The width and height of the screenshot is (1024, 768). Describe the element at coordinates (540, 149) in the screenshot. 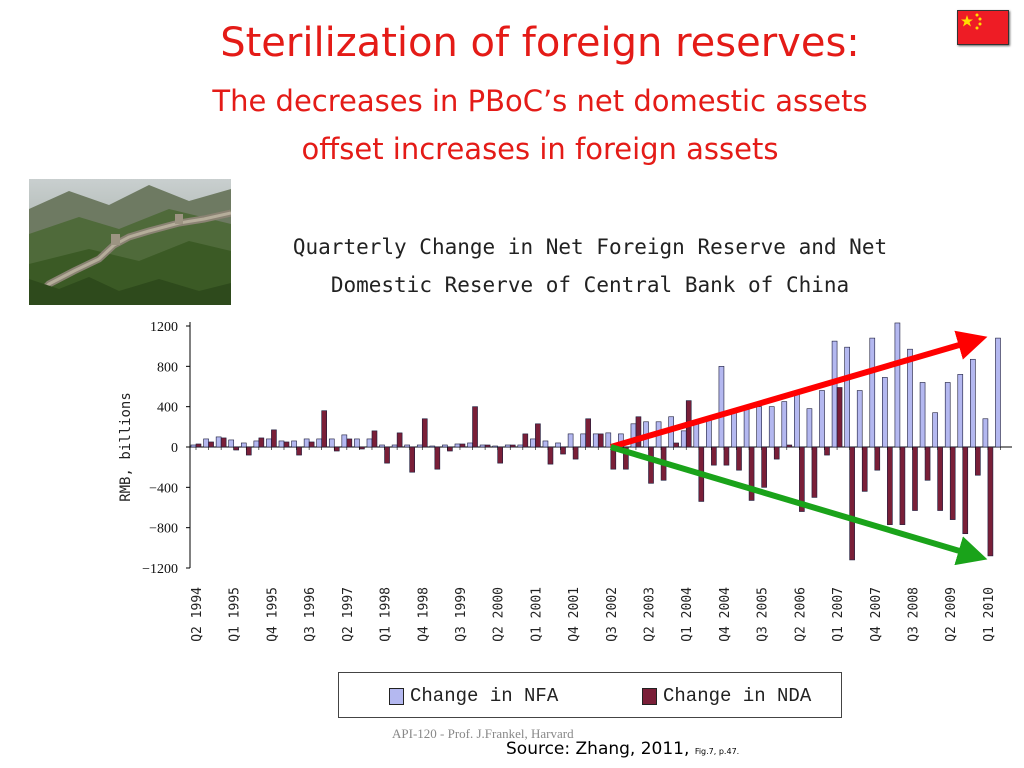

I see `slide-subtitle-line2: offset increases in foreign assets` at that location.